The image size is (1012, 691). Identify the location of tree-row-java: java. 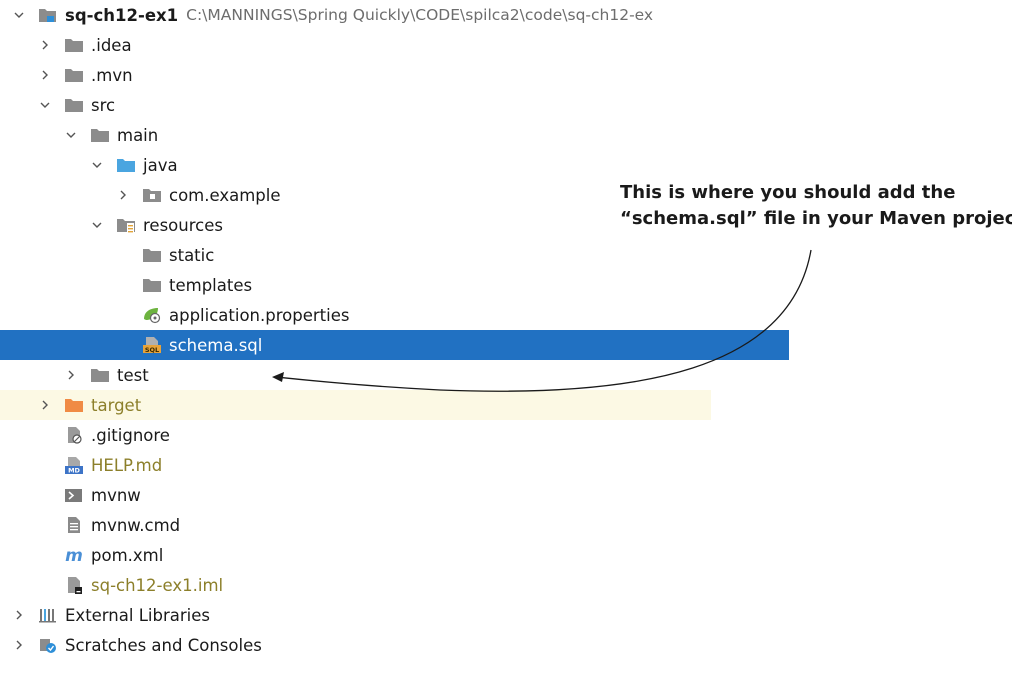
(381, 165).